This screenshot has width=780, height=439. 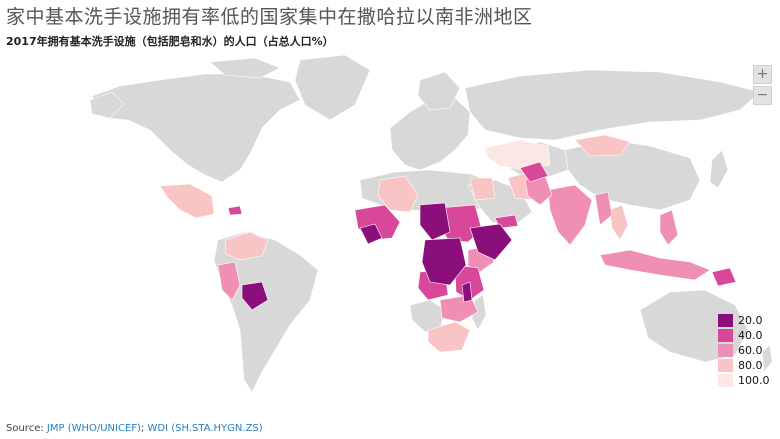 I want to click on papua-new-guinea, so click(x=724, y=277).